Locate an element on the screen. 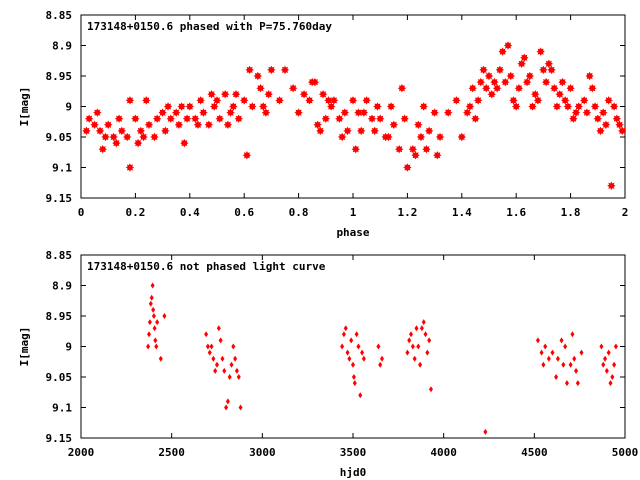 The image size is (640, 480). y-tick-label: 9.1 is located at coordinates (62, 408).